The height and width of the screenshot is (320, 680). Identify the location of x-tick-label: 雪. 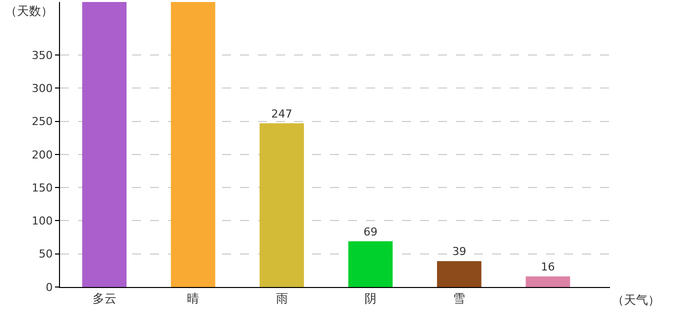
(459, 298).